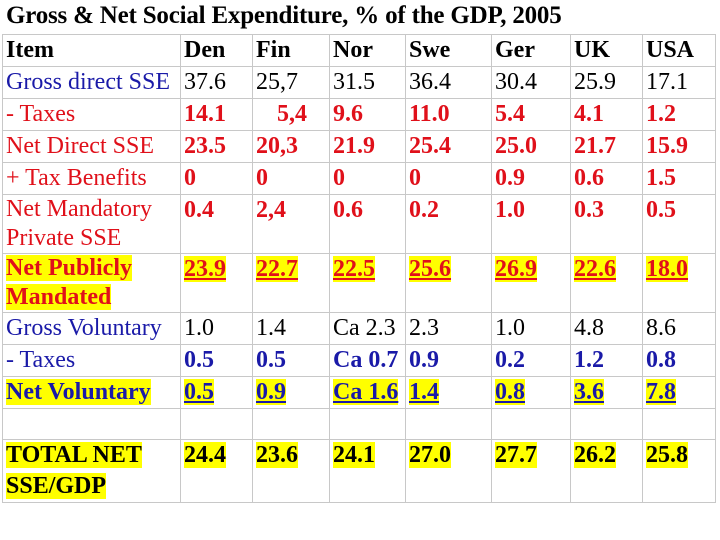 This screenshot has height=540, width=720. I want to click on row-label: Net Voluntary, so click(91, 392).